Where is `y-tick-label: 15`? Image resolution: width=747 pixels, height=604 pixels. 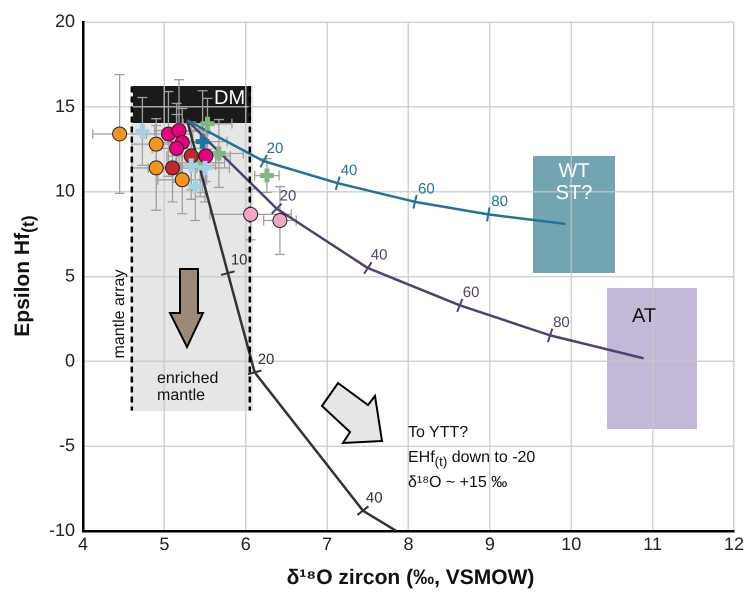
y-tick-label: 15 is located at coordinates (64, 106).